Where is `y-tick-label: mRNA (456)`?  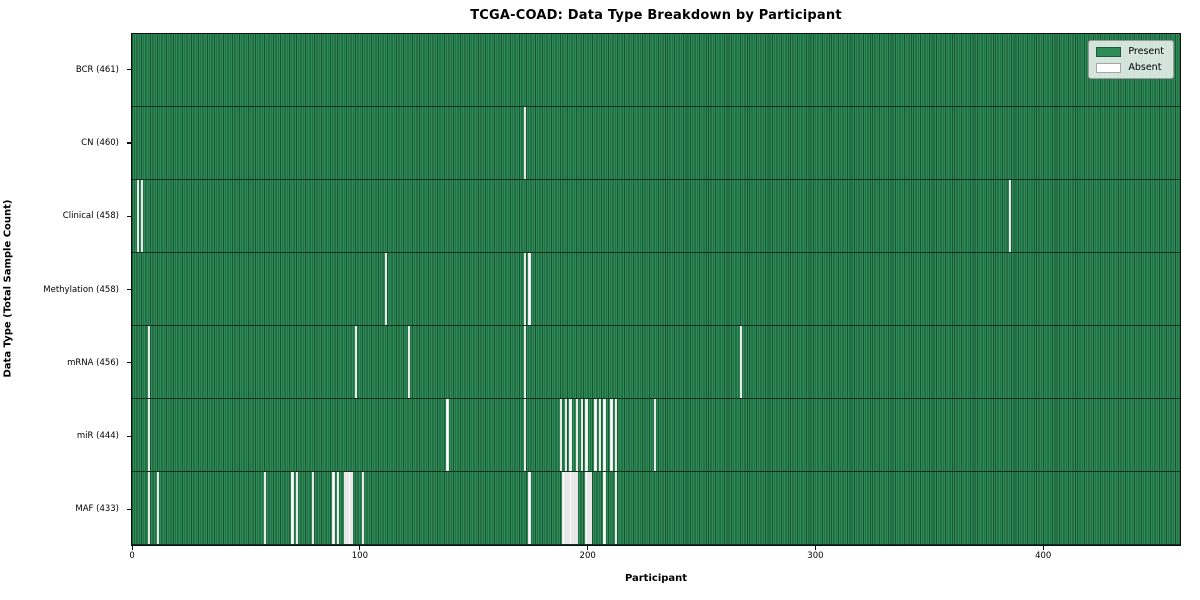
y-tick-label: mRNA (456) is located at coordinates (93, 362).